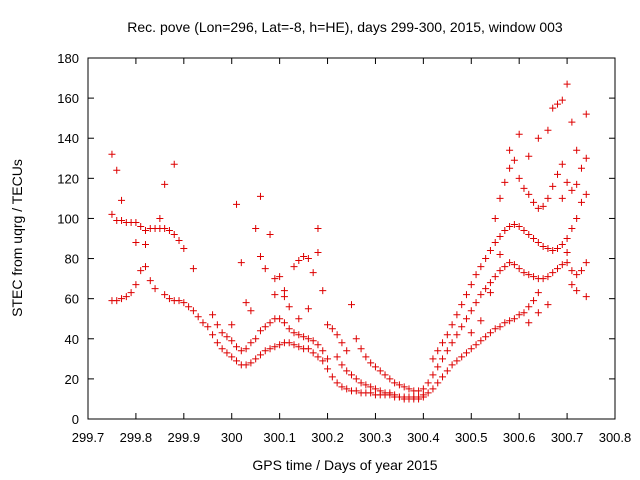  I want to click on y-tick-label: 180, so click(68, 58).